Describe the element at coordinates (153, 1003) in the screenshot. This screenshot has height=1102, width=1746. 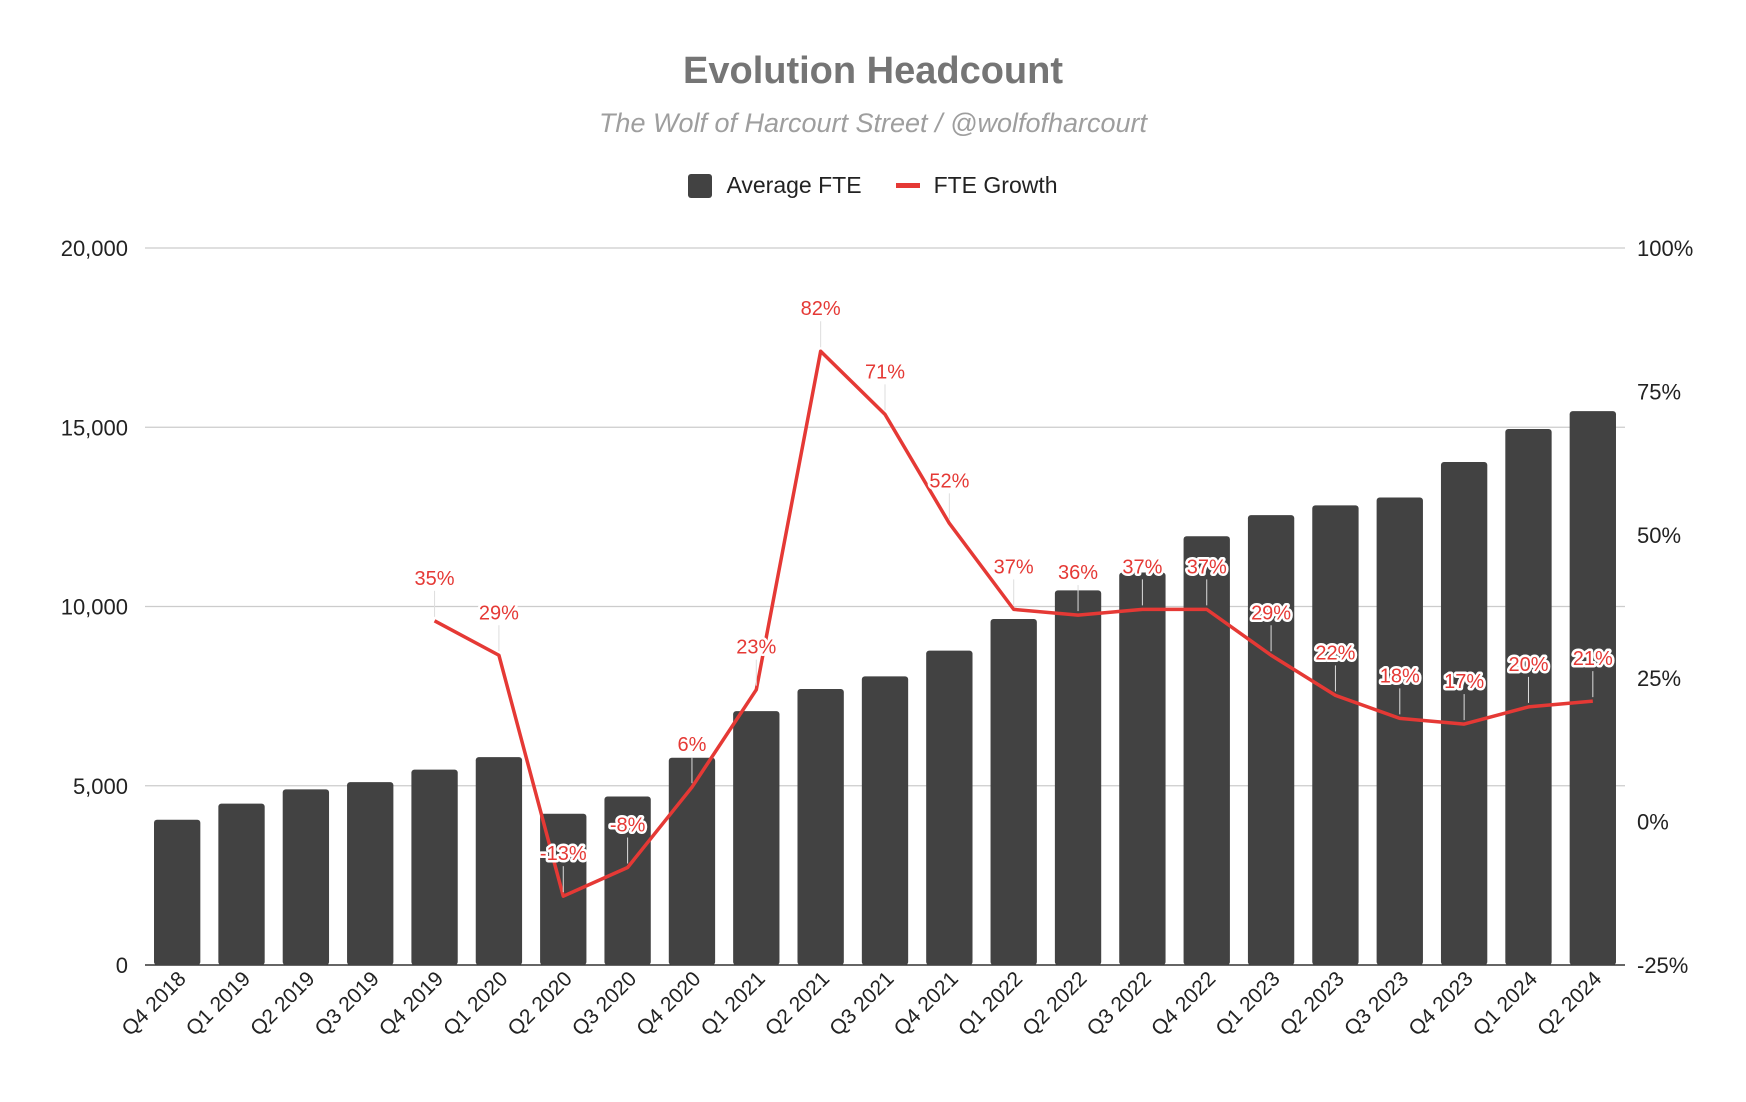
I see `x-tick-label: Q4 2018` at that location.